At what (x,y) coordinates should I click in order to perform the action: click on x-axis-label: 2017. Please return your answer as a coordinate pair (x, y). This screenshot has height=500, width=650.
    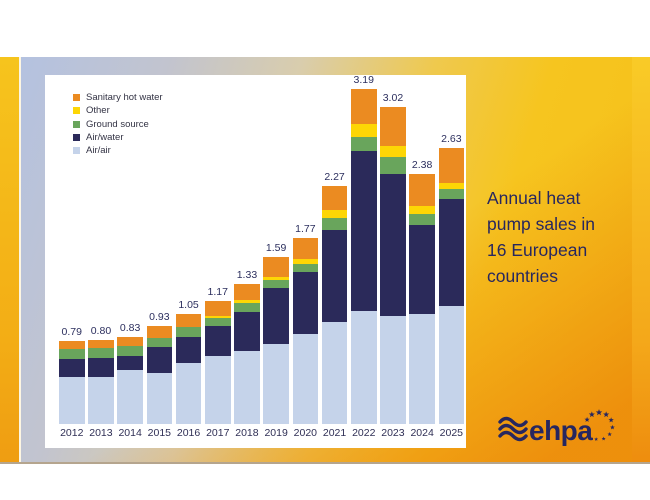
    Looking at the image, I should click on (218, 433).